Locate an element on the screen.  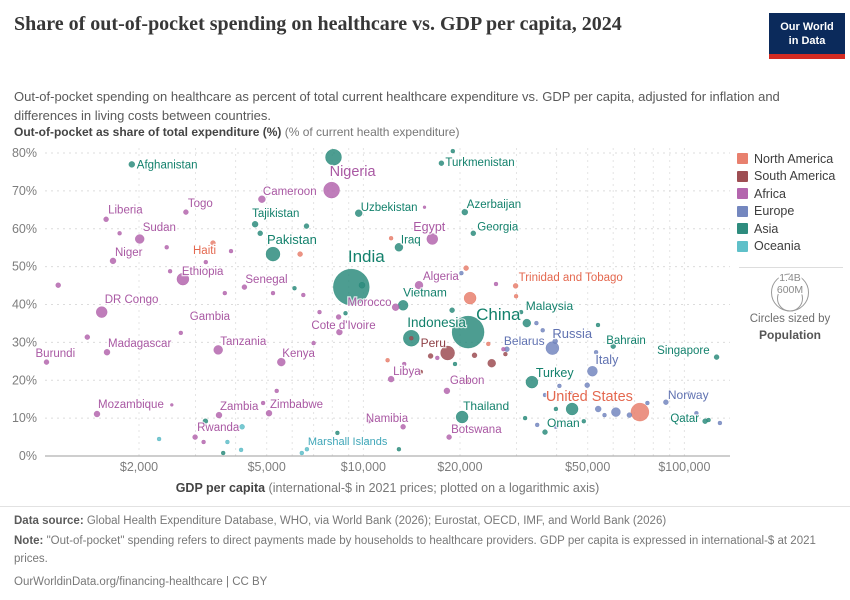
country-label-libya: Libya is located at coordinates (407, 372).